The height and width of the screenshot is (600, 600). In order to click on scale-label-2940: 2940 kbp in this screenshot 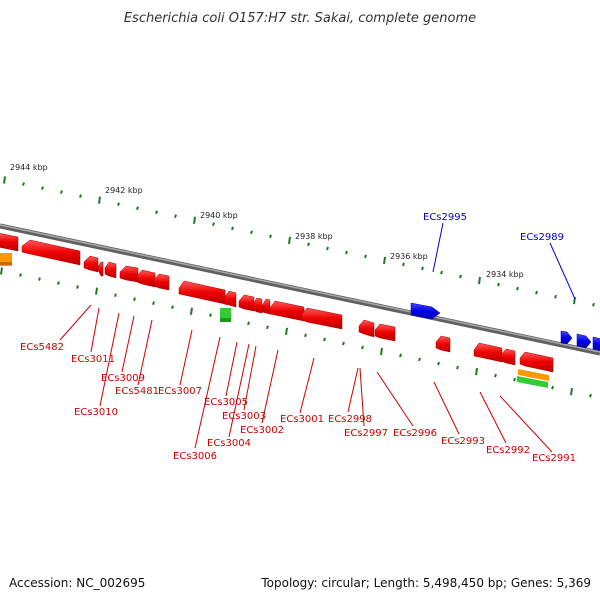, I will do `click(219, 215)`.